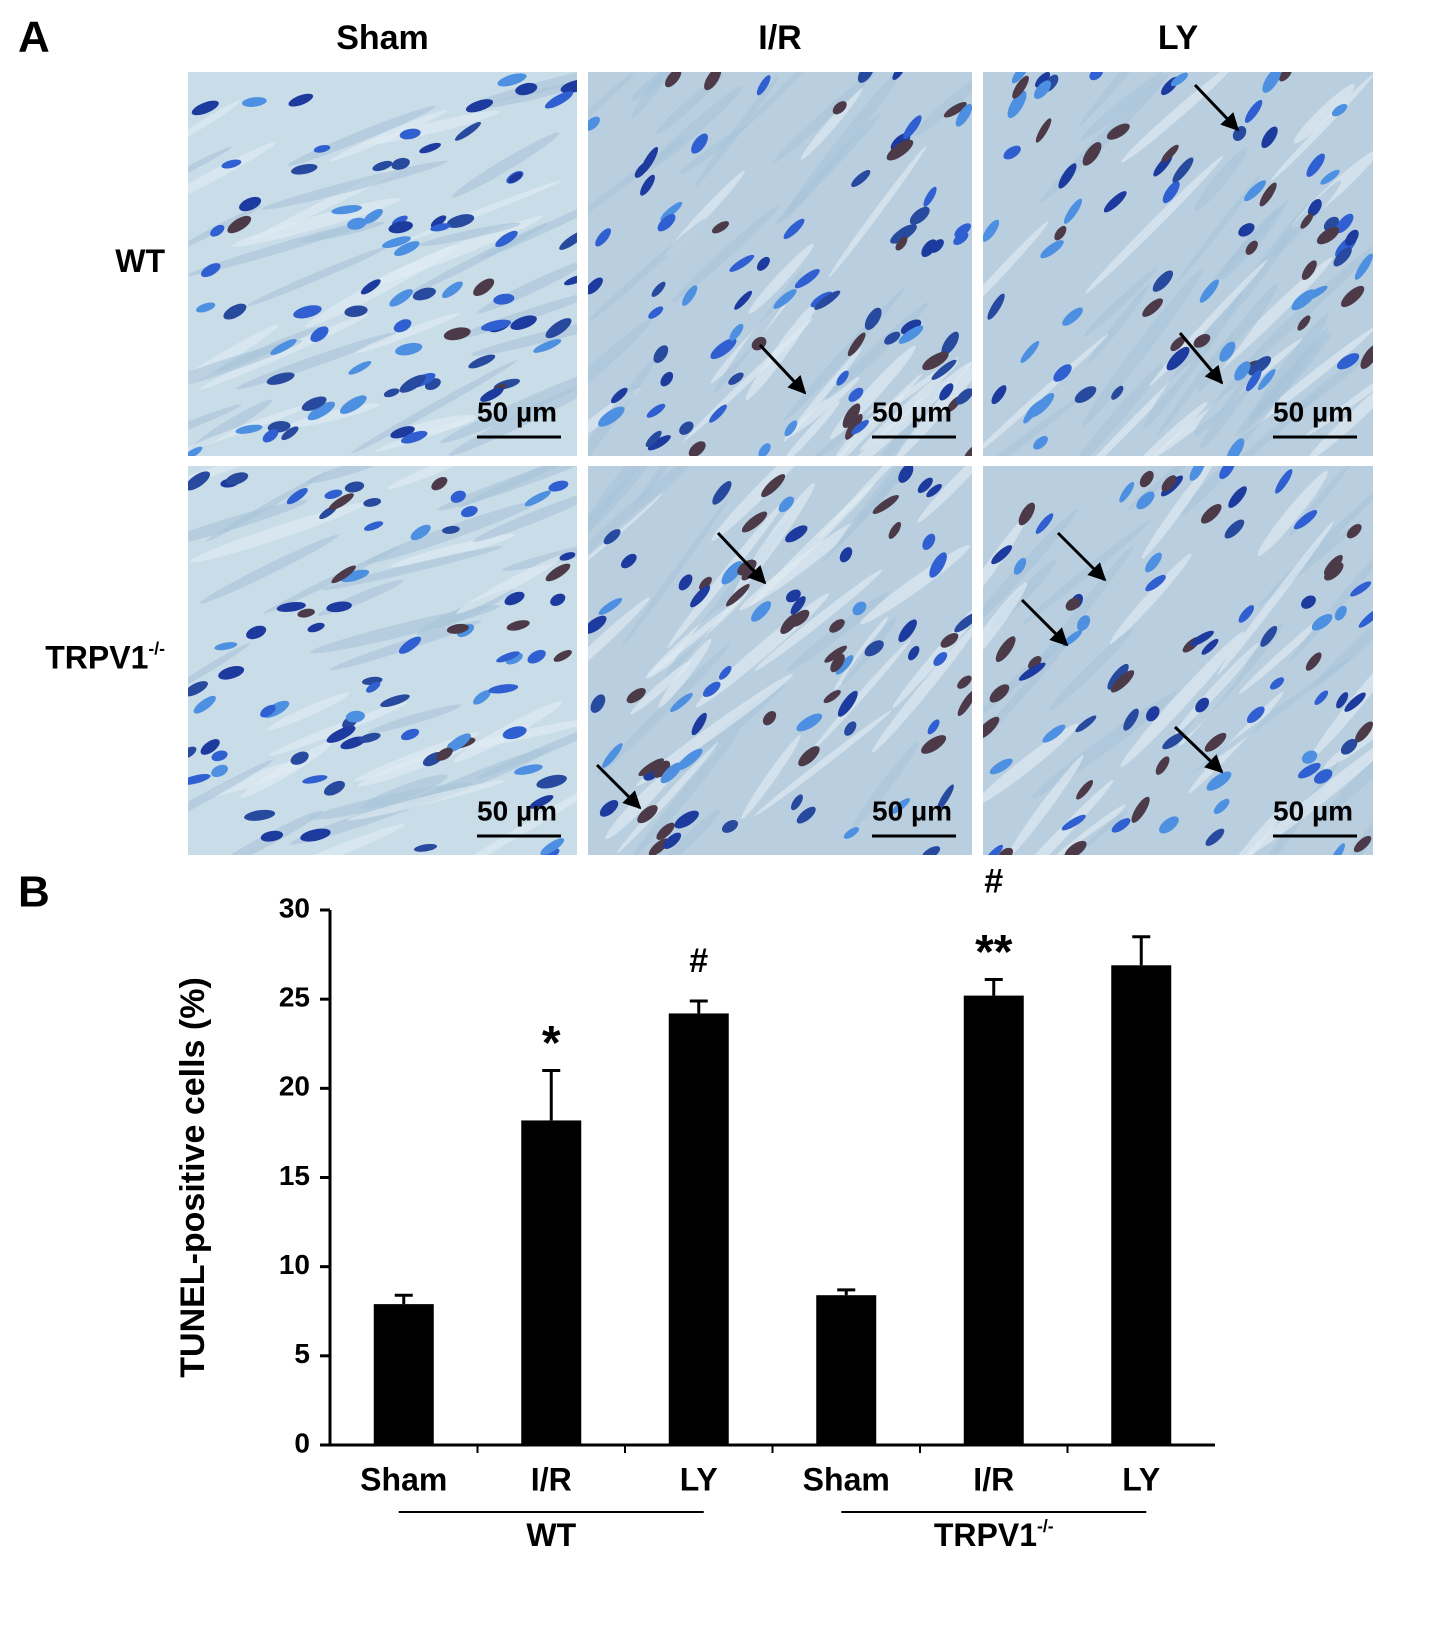 The width and height of the screenshot is (1441, 1630). Describe the element at coordinates (96, 658) in the screenshot. I see `row-label-base: TRPV1` at that location.